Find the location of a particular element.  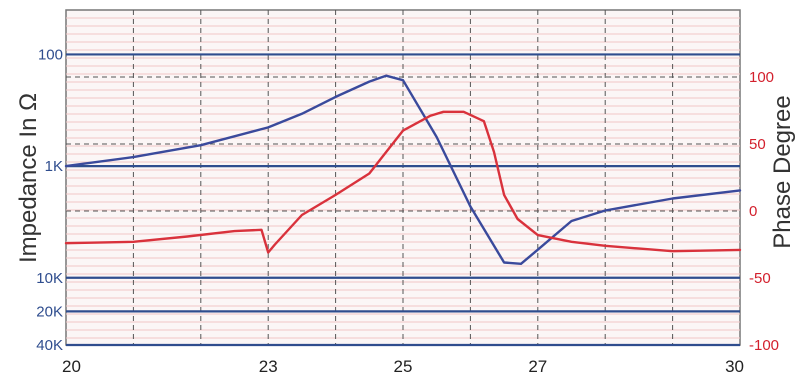

x-tick-label: 25 is located at coordinates (403, 366).